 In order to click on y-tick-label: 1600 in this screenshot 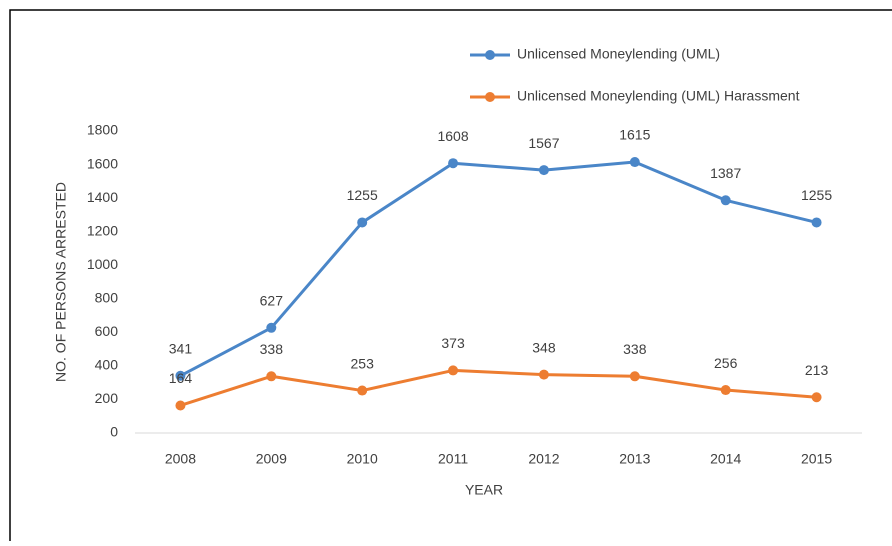, I will do `click(102, 163)`.